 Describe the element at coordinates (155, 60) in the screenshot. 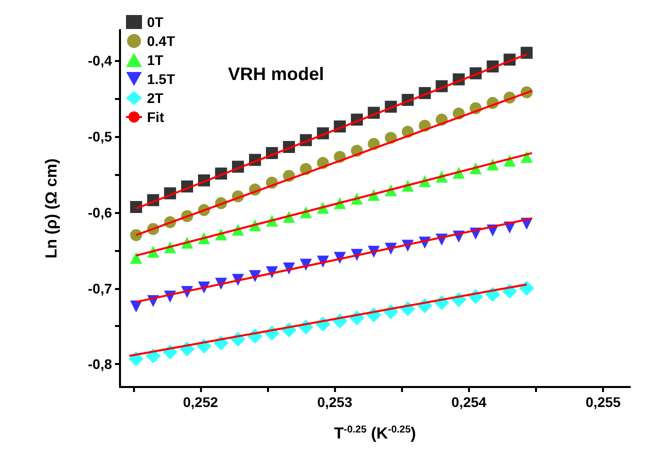

I see `legend-label: 1T` at that location.